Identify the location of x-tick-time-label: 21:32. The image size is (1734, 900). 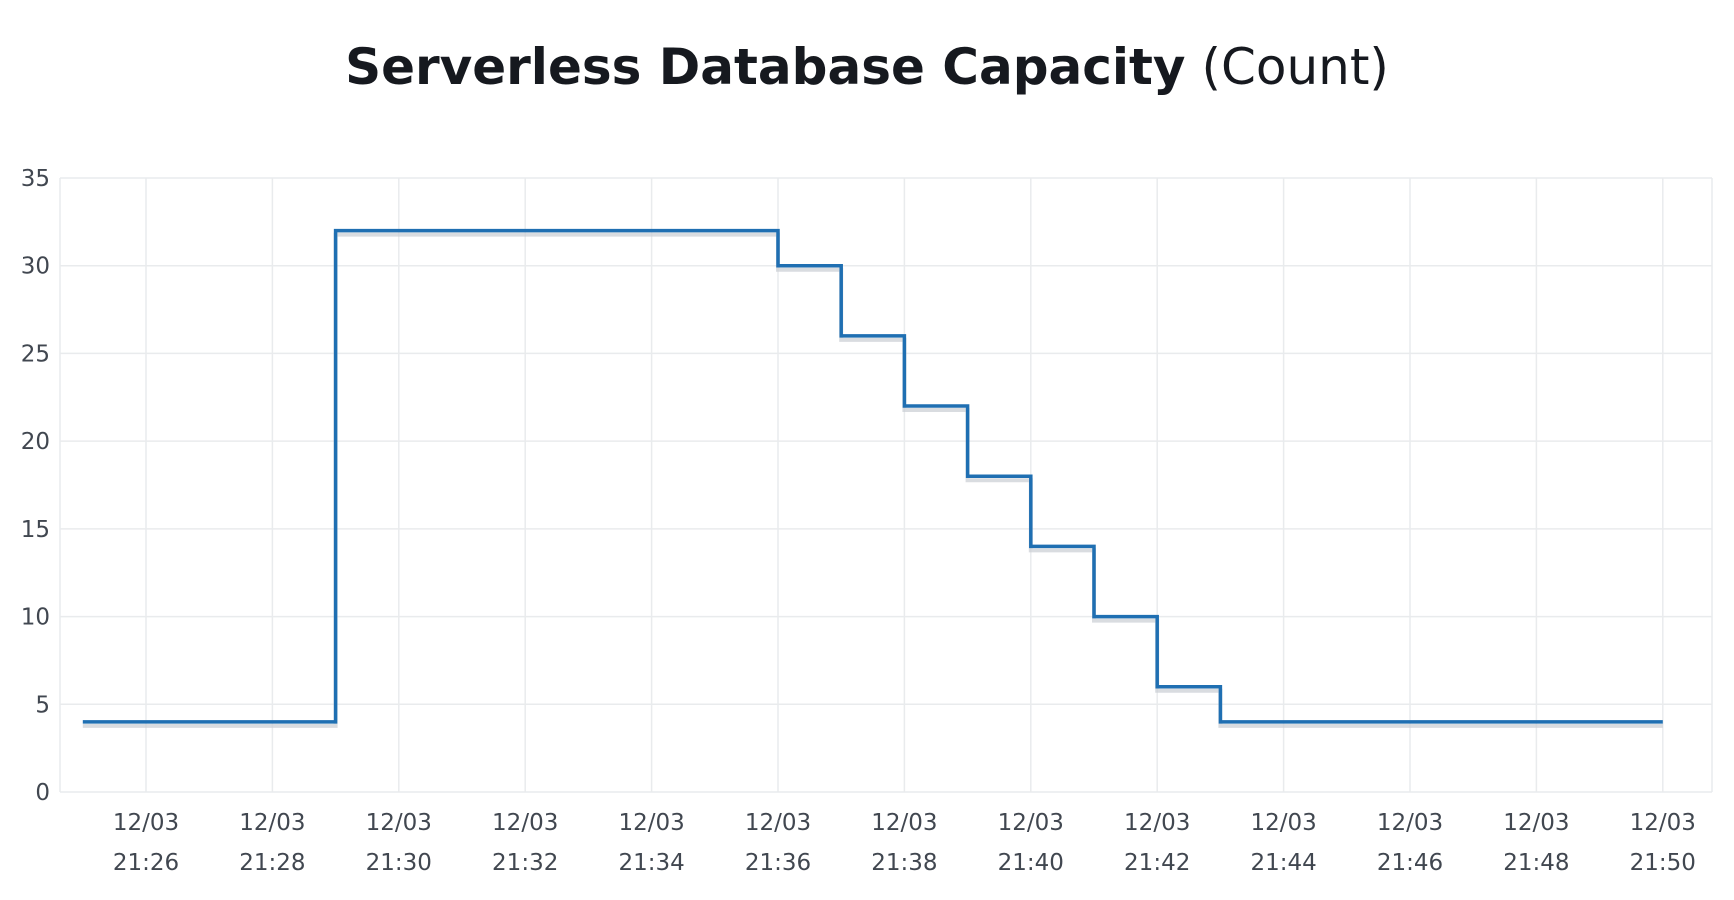
(525, 863).